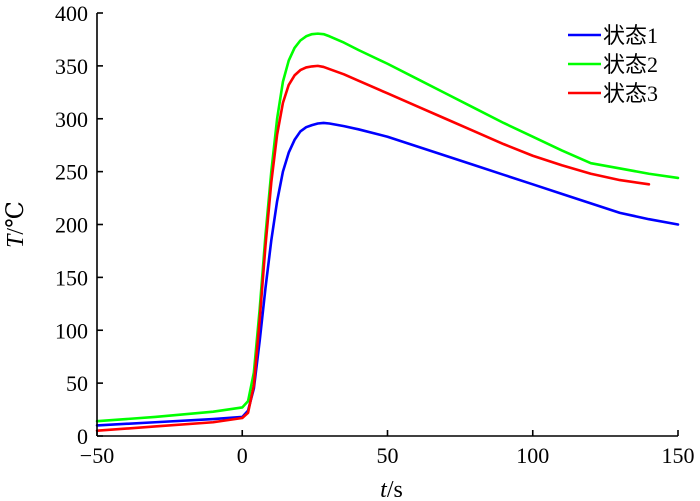 This screenshot has height=501, width=700. Describe the element at coordinates (388, 455) in the screenshot. I see `x-tick-label: 50` at that location.